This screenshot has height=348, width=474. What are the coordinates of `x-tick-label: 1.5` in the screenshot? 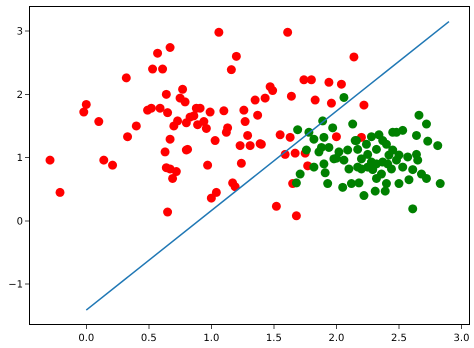 It's located at (274, 338).